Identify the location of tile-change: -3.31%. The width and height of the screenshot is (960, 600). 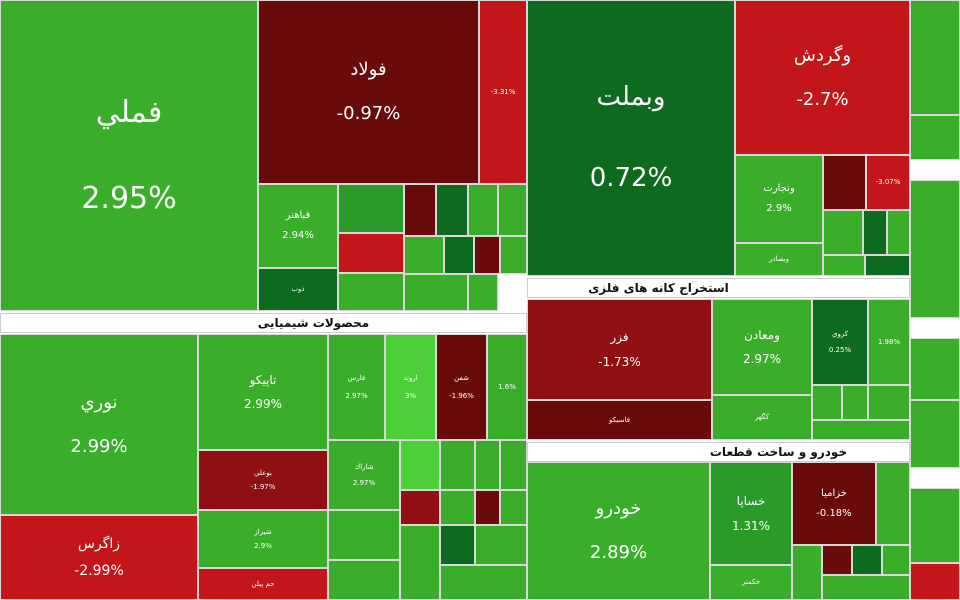
(503, 91).